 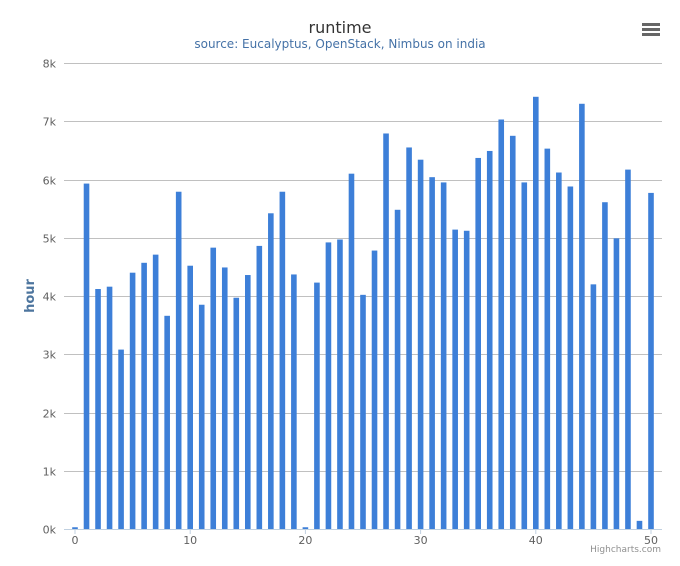 I want to click on y-tick-label: 8k, so click(x=50, y=64).